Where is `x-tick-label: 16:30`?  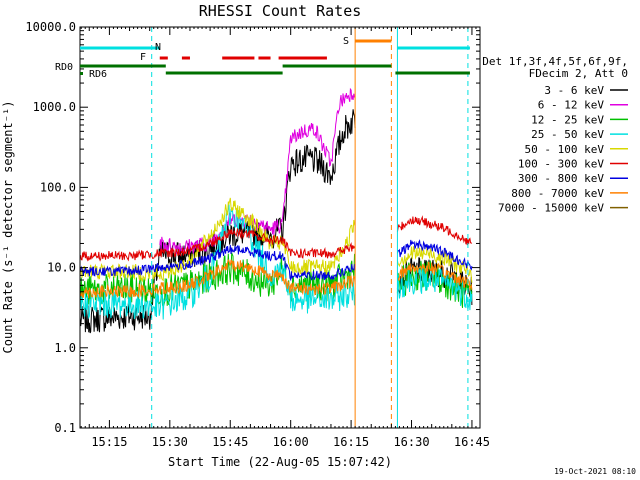
x-tick-label: 16:30 is located at coordinates (411, 442).